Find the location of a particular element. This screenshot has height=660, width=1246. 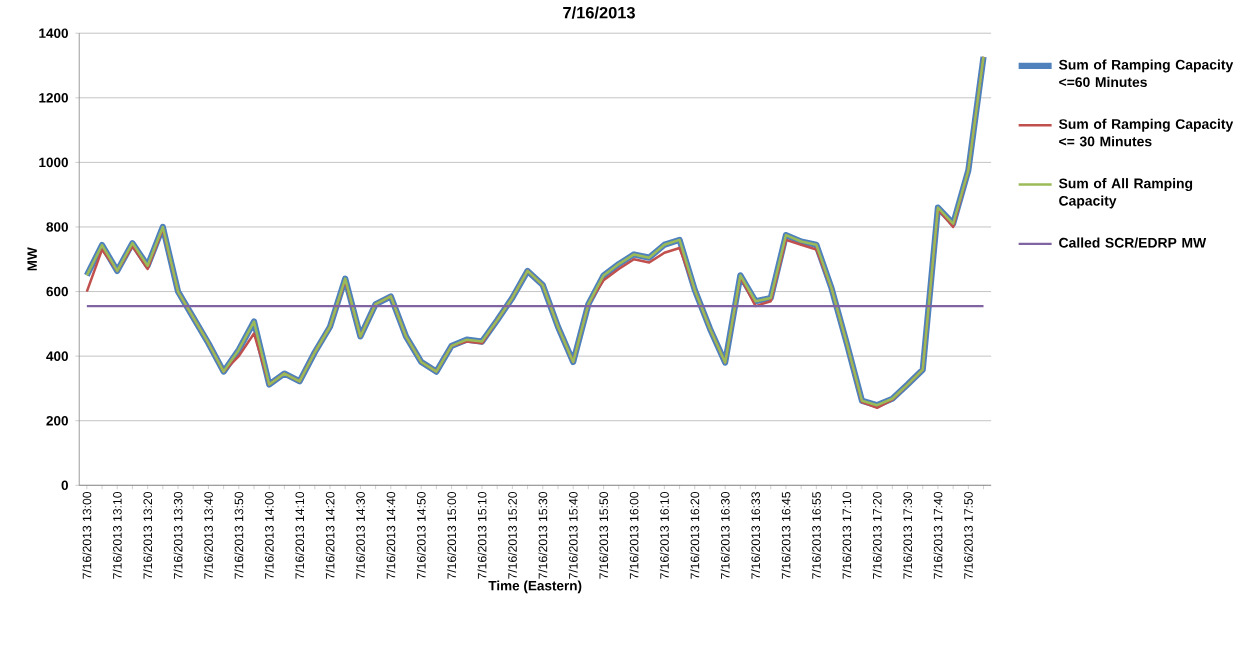

chart-title: 7/16/2013 is located at coordinates (599, 13).